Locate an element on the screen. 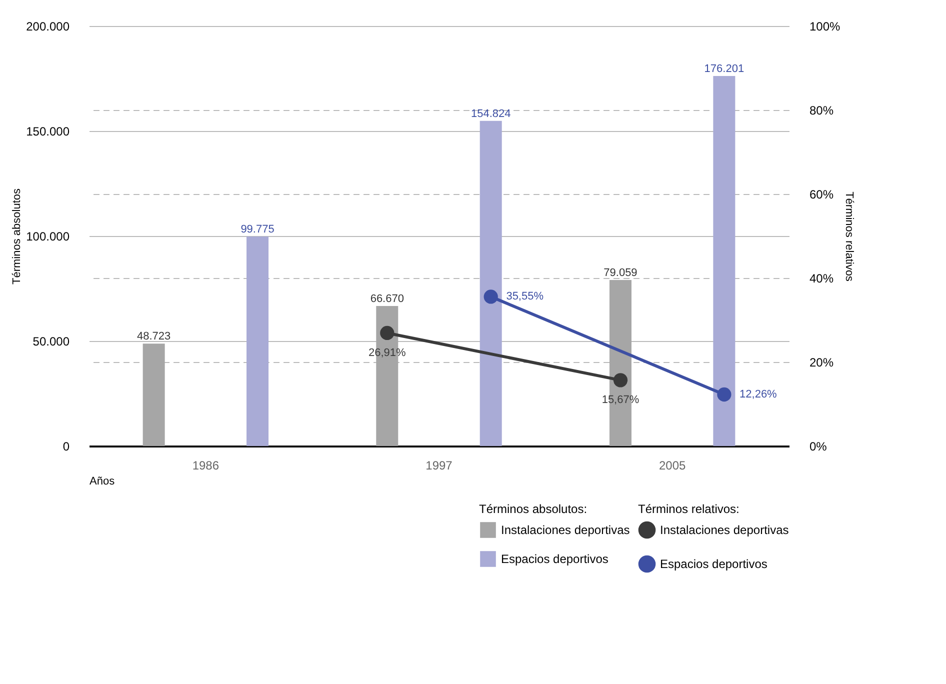 Image resolution: width=946 pixels, height=684 pixels. y-axis-title: Términos absolutos is located at coordinates (17, 236).